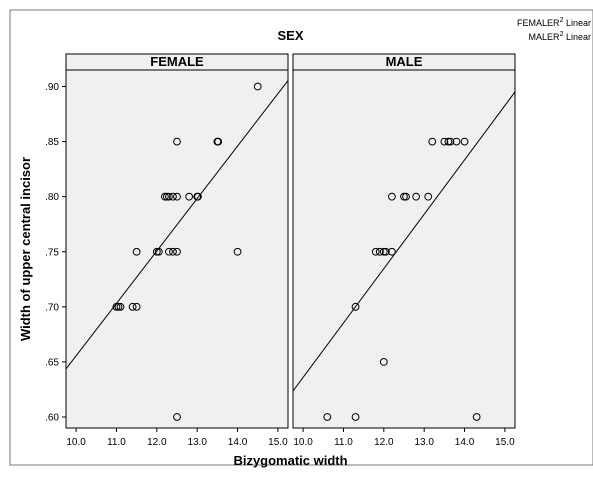 This screenshot has height=480, width=593. Describe the element at coordinates (52, 307) in the screenshot. I see `y-tick-label: .70` at that location.